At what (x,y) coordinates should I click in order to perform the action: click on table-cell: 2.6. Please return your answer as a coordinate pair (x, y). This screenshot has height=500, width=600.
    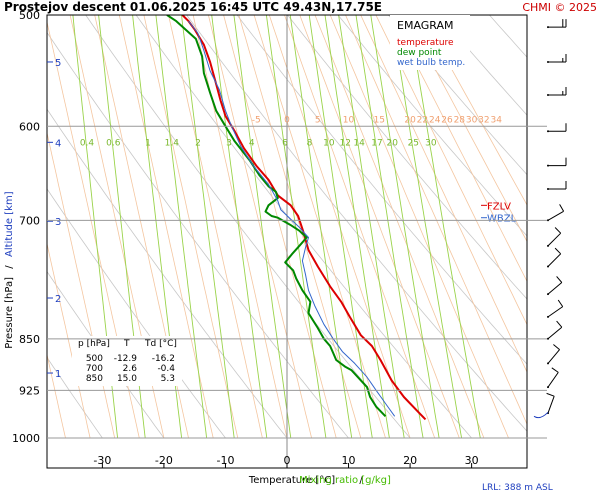
    Looking at the image, I should click on (130, 369).